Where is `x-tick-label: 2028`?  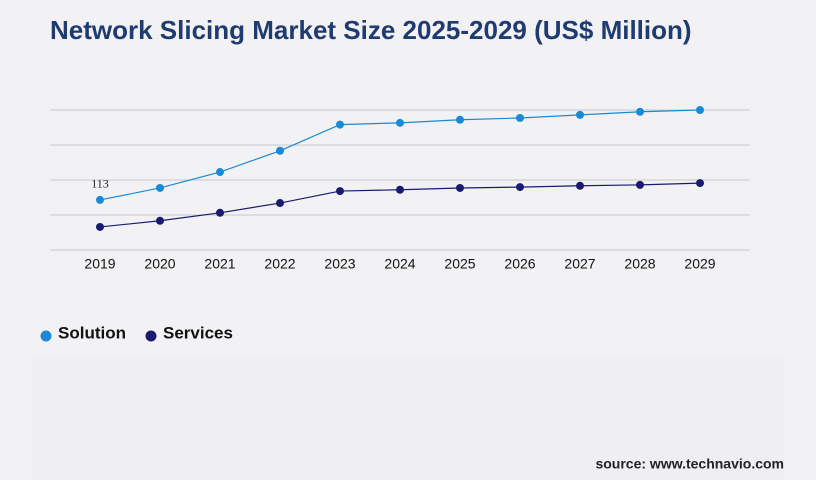 x-tick-label: 2028 is located at coordinates (639, 264).